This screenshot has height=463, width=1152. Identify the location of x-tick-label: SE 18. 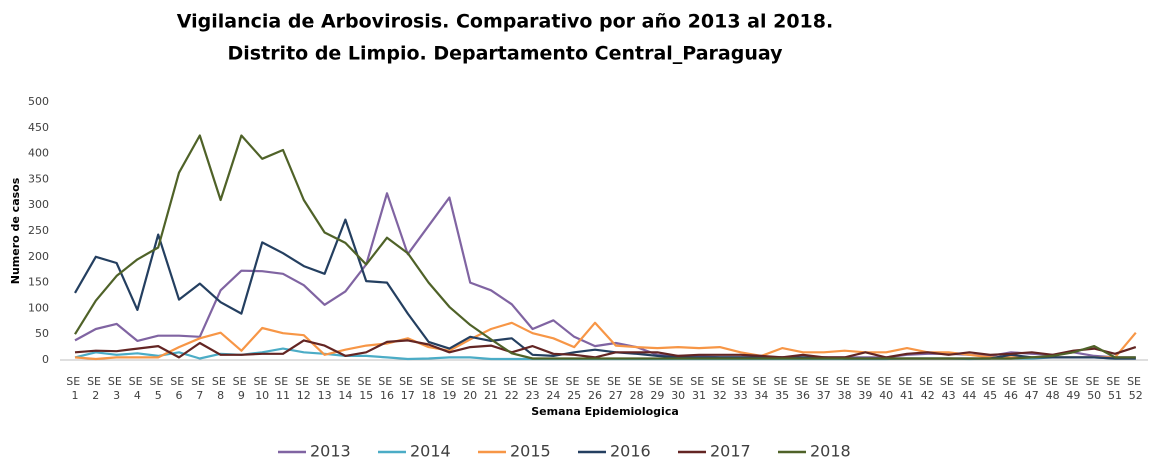
(428, 388).